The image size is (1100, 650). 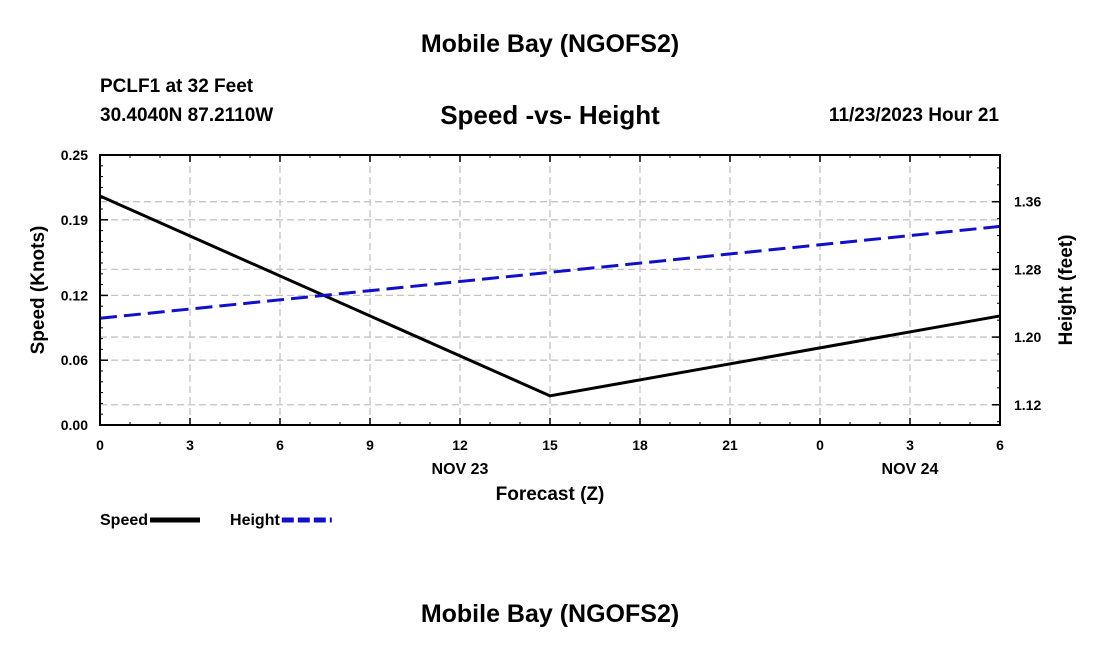 What do you see at coordinates (550, 494) in the screenshot?
I see `x-axis-title: Forecast (Z)` at bounding box center [550, 494].